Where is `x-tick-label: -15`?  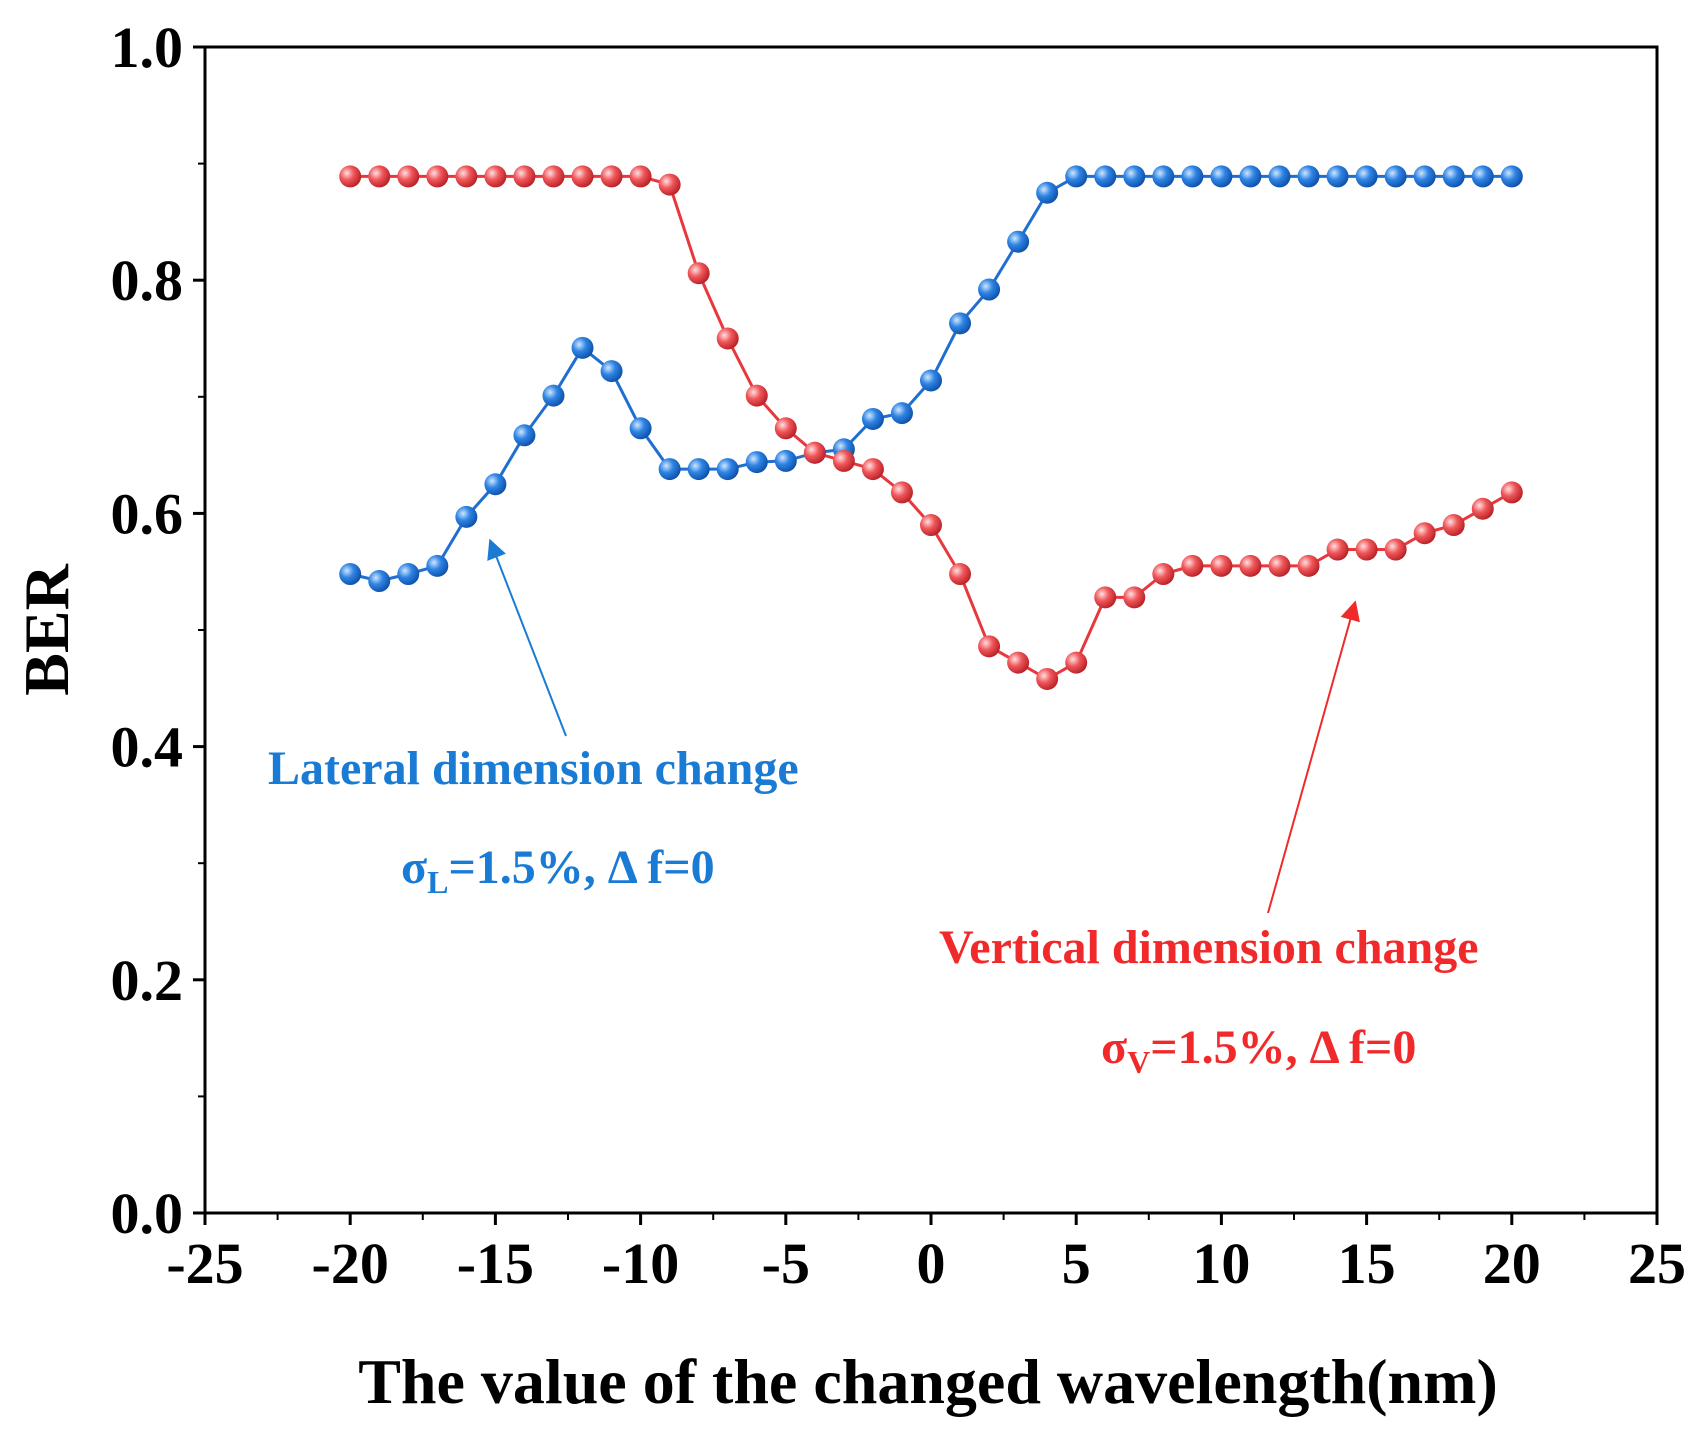
x-tick-label: -15 is located at coordinates (495, 1263).